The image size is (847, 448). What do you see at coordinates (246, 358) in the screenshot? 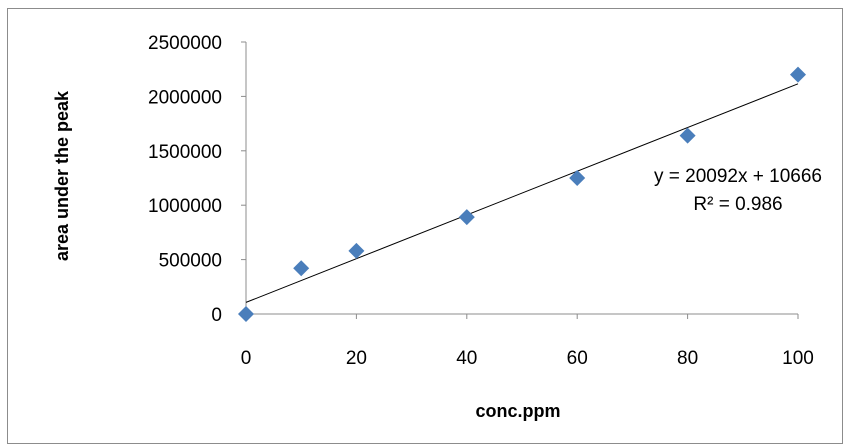
I see `x-tick-label: 0` at bounding box center [246, 358].